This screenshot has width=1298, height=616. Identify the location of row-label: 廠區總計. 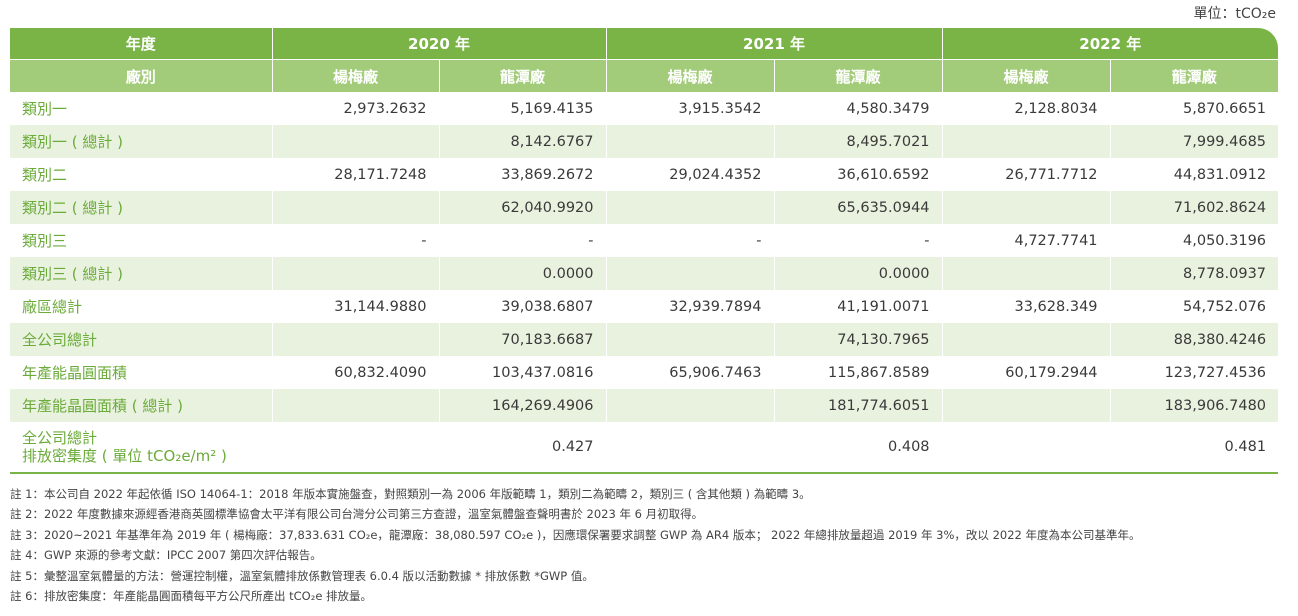
(52, 307).